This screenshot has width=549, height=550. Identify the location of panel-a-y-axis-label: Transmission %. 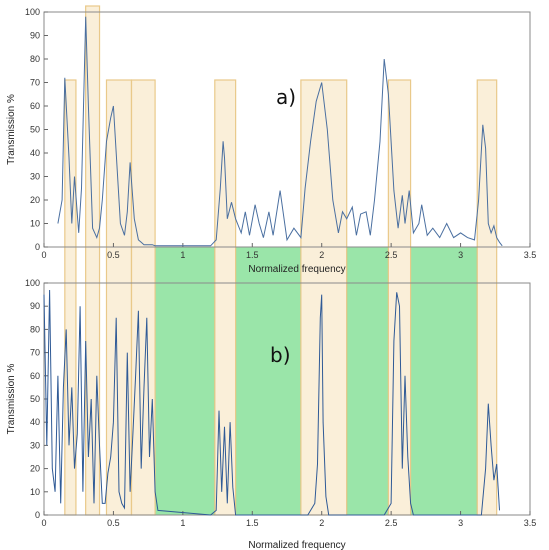
(11, 129).